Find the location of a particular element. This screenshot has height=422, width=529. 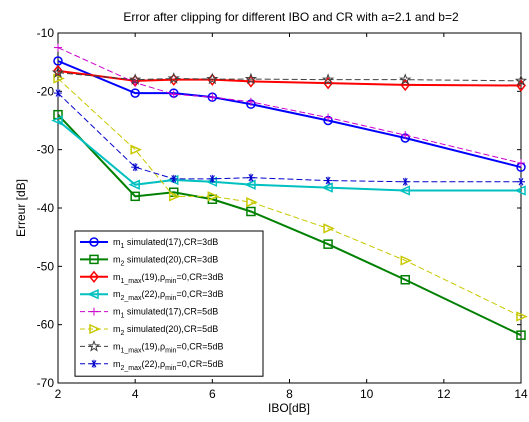

y-tick-label: -50 is located at coordinates (46, 266).